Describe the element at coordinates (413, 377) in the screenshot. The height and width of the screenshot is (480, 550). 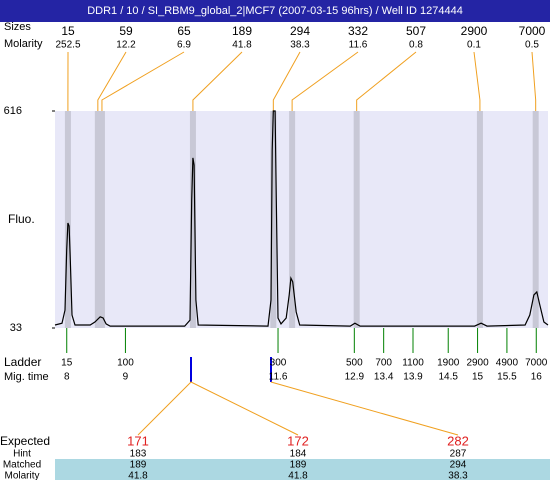
I see `mig-time: 13.9` at that location.